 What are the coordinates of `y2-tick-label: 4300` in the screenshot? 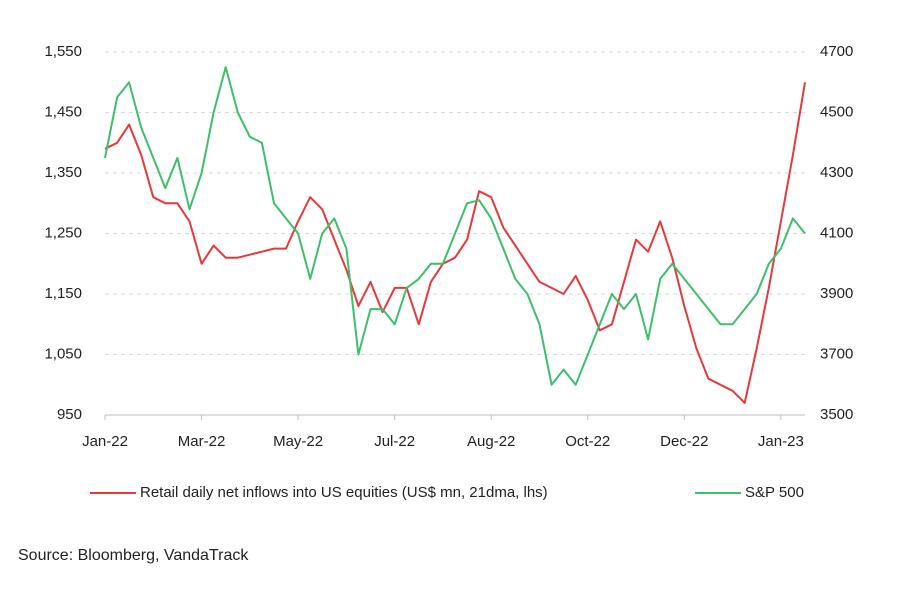 It's located at (836, 172).